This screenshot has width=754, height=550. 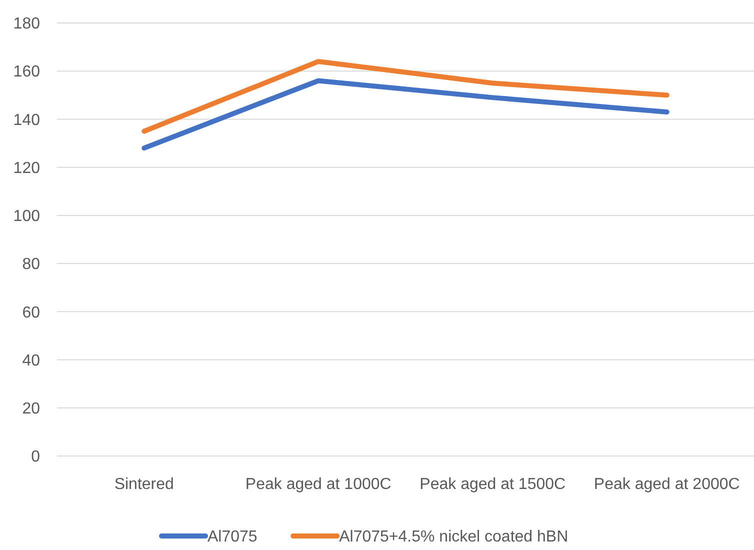 What do you see at coordinates (453, 537) in the screenshot?
I see `legend-label: Al7075+4.5% nickel coated hBN` at bounding box center [453, 537].